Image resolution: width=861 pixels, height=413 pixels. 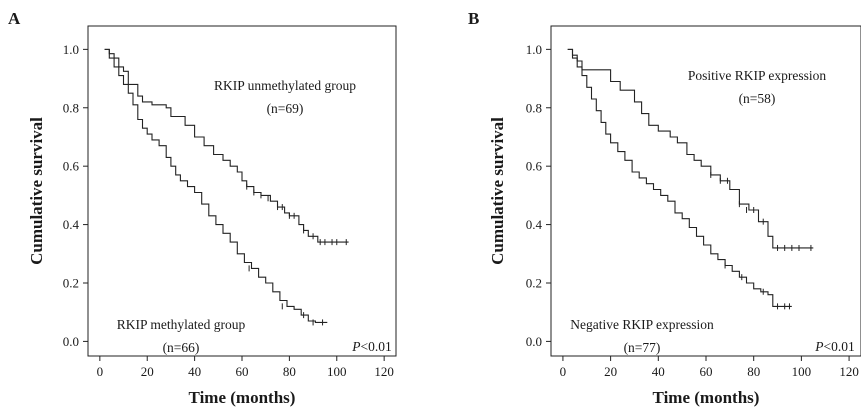 What do you see at coordinates (757, 98) in the screenshot?
I see `group-count-upper: (n=58)` at bounding box center [757, 98].